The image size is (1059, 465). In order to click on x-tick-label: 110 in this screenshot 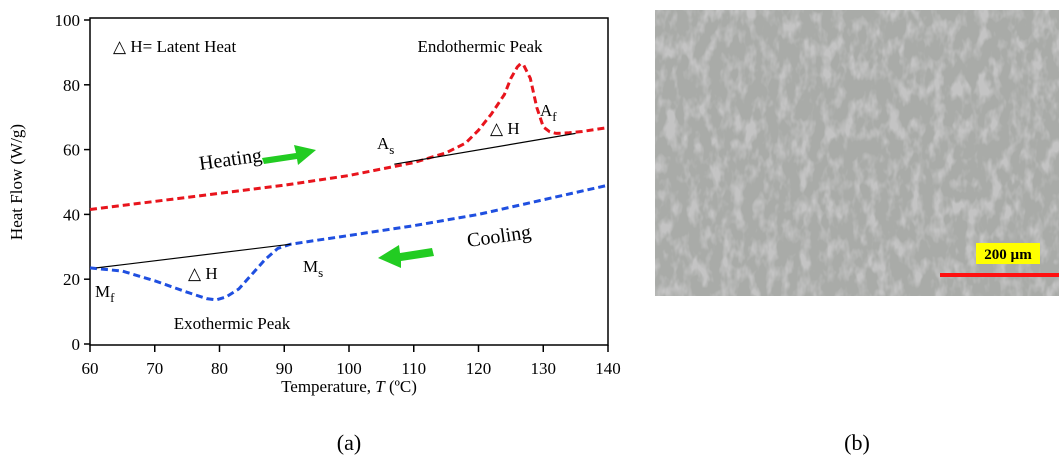, I will do `click(413, 368)`.